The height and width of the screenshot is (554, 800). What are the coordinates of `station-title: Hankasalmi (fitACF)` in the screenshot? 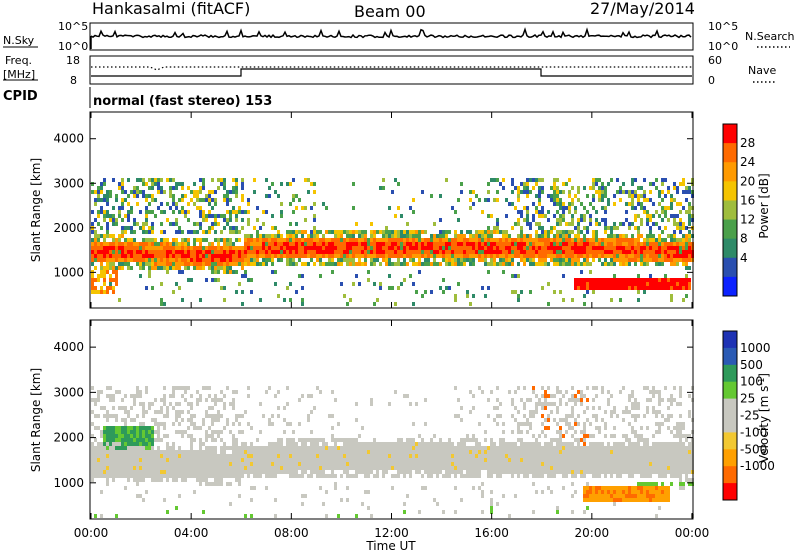 It's located at (171, 9).